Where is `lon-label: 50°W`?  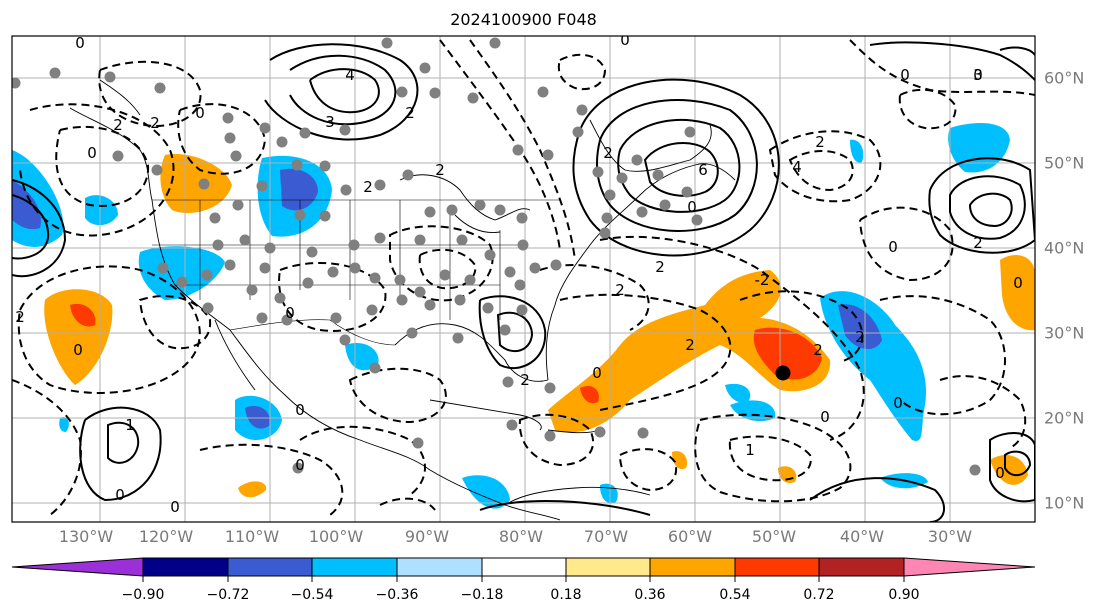
lon-label: 50°W is located at coordinates (774, 536).